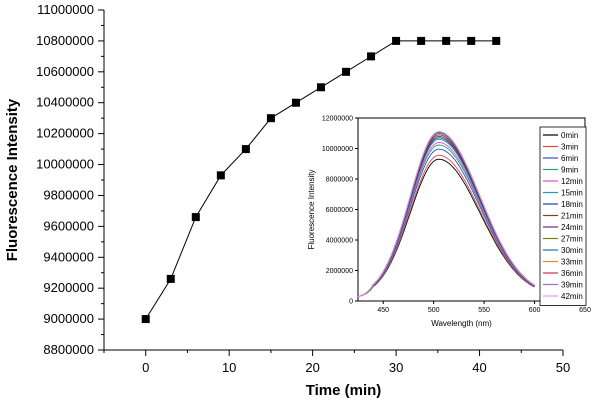  Describe the element at coordinates (572, 239) in the screenshot. I see `legend-label: 27min` at that location.